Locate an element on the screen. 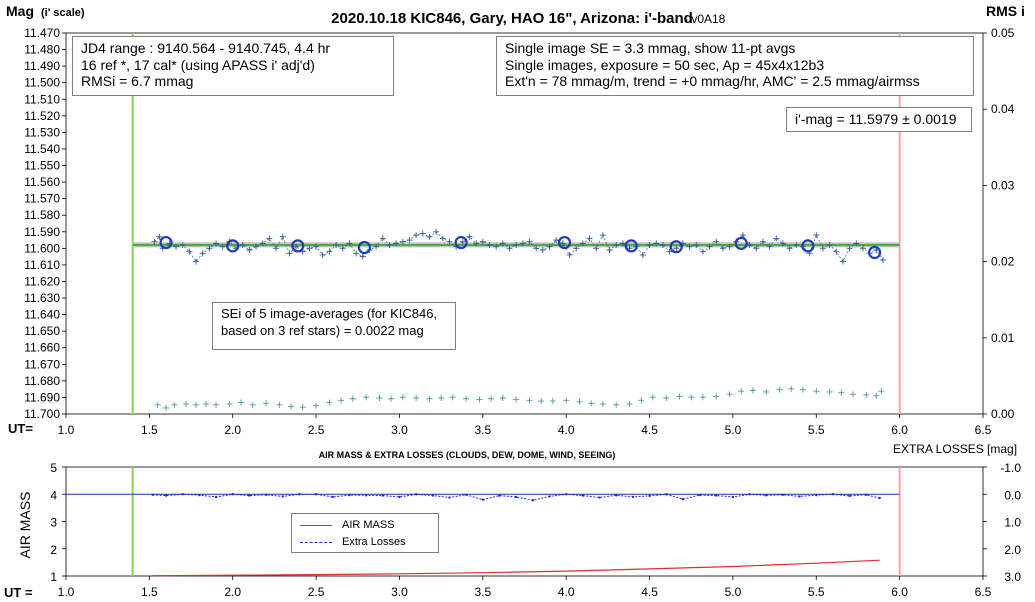  bottom-x-tick-label: 5.5 is located at coordinates (816, 592).